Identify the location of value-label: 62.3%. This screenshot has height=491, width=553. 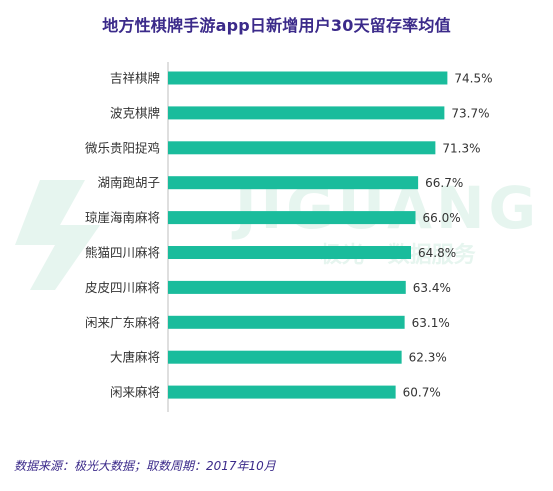
(428, 358).